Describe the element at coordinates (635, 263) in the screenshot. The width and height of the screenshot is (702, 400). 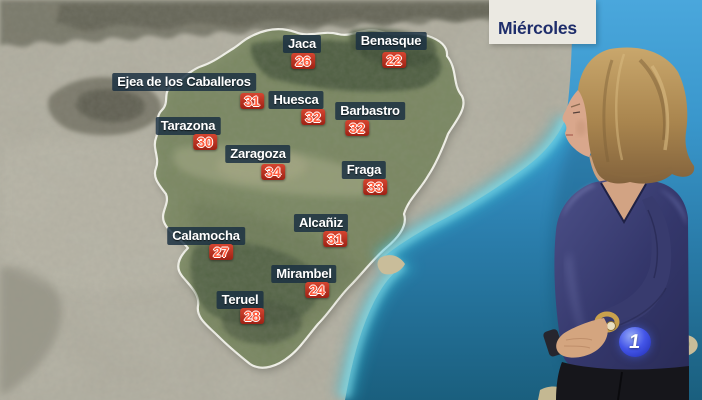
I see `presenter-arm` at that location.